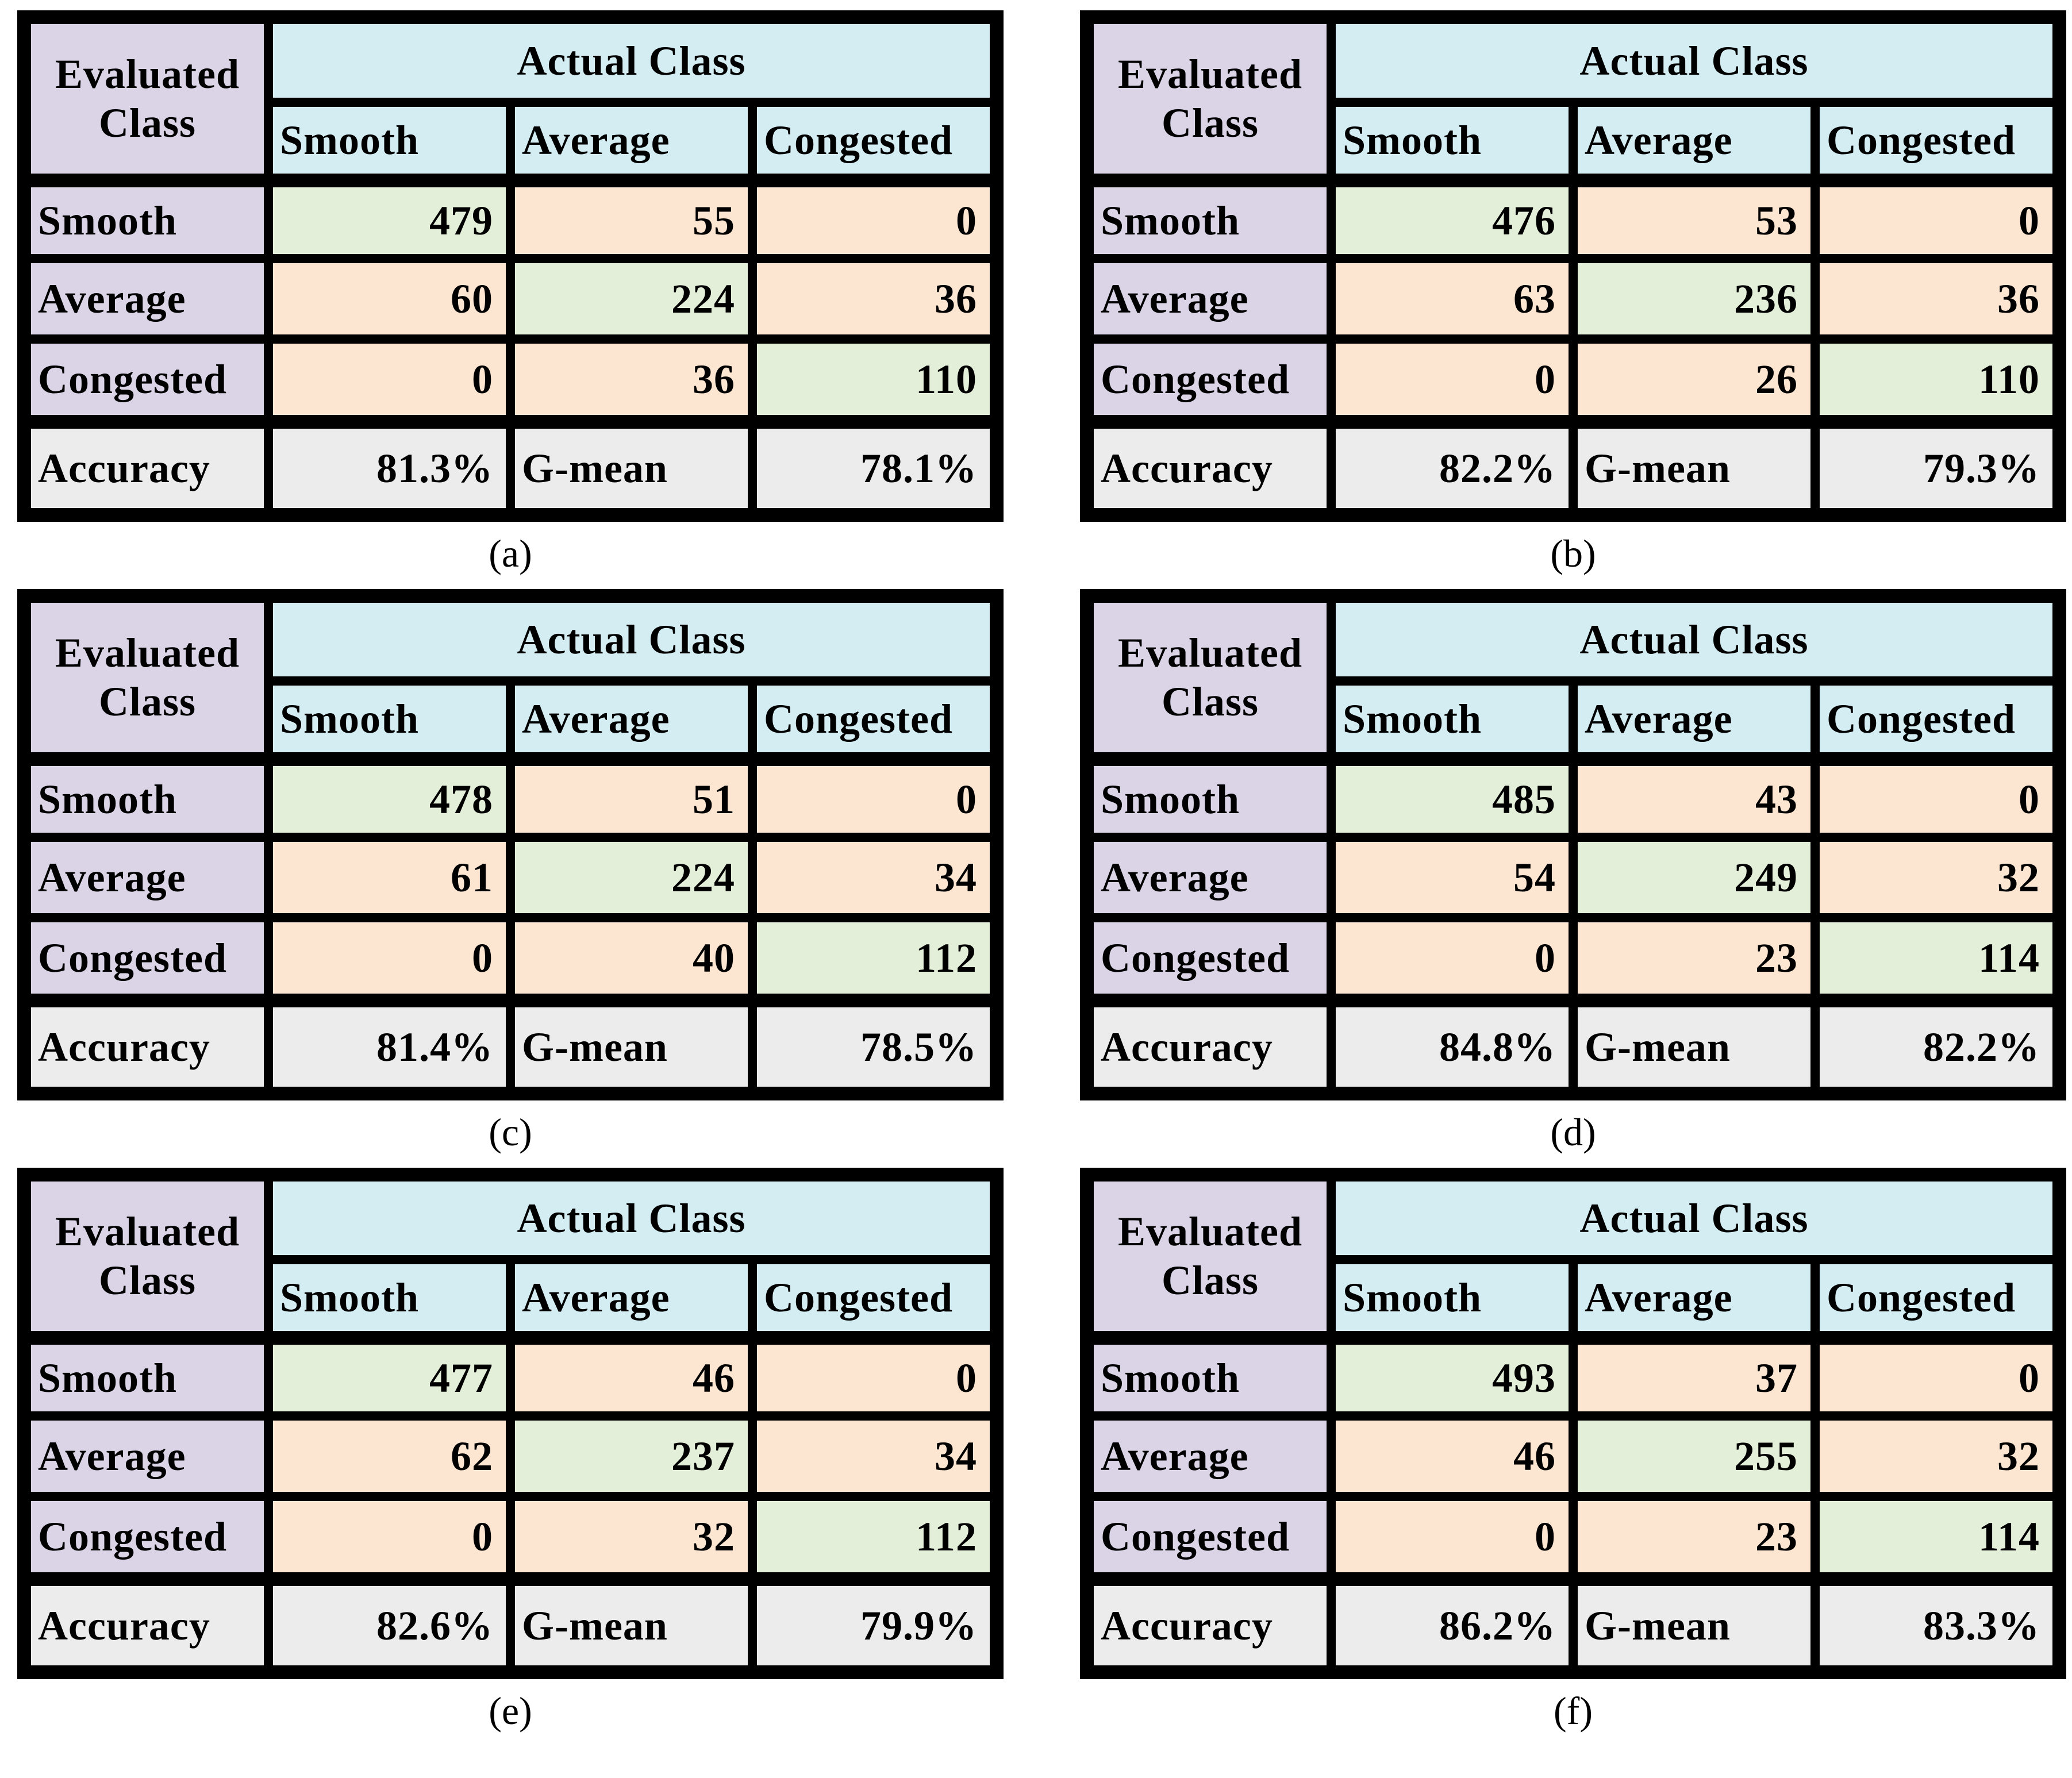 This screenshot has height=1778, width=2072. Describe the element at coordinates (1452, 298) in the screenshot. I see `value-cell-average-smooth: 63` at that location.